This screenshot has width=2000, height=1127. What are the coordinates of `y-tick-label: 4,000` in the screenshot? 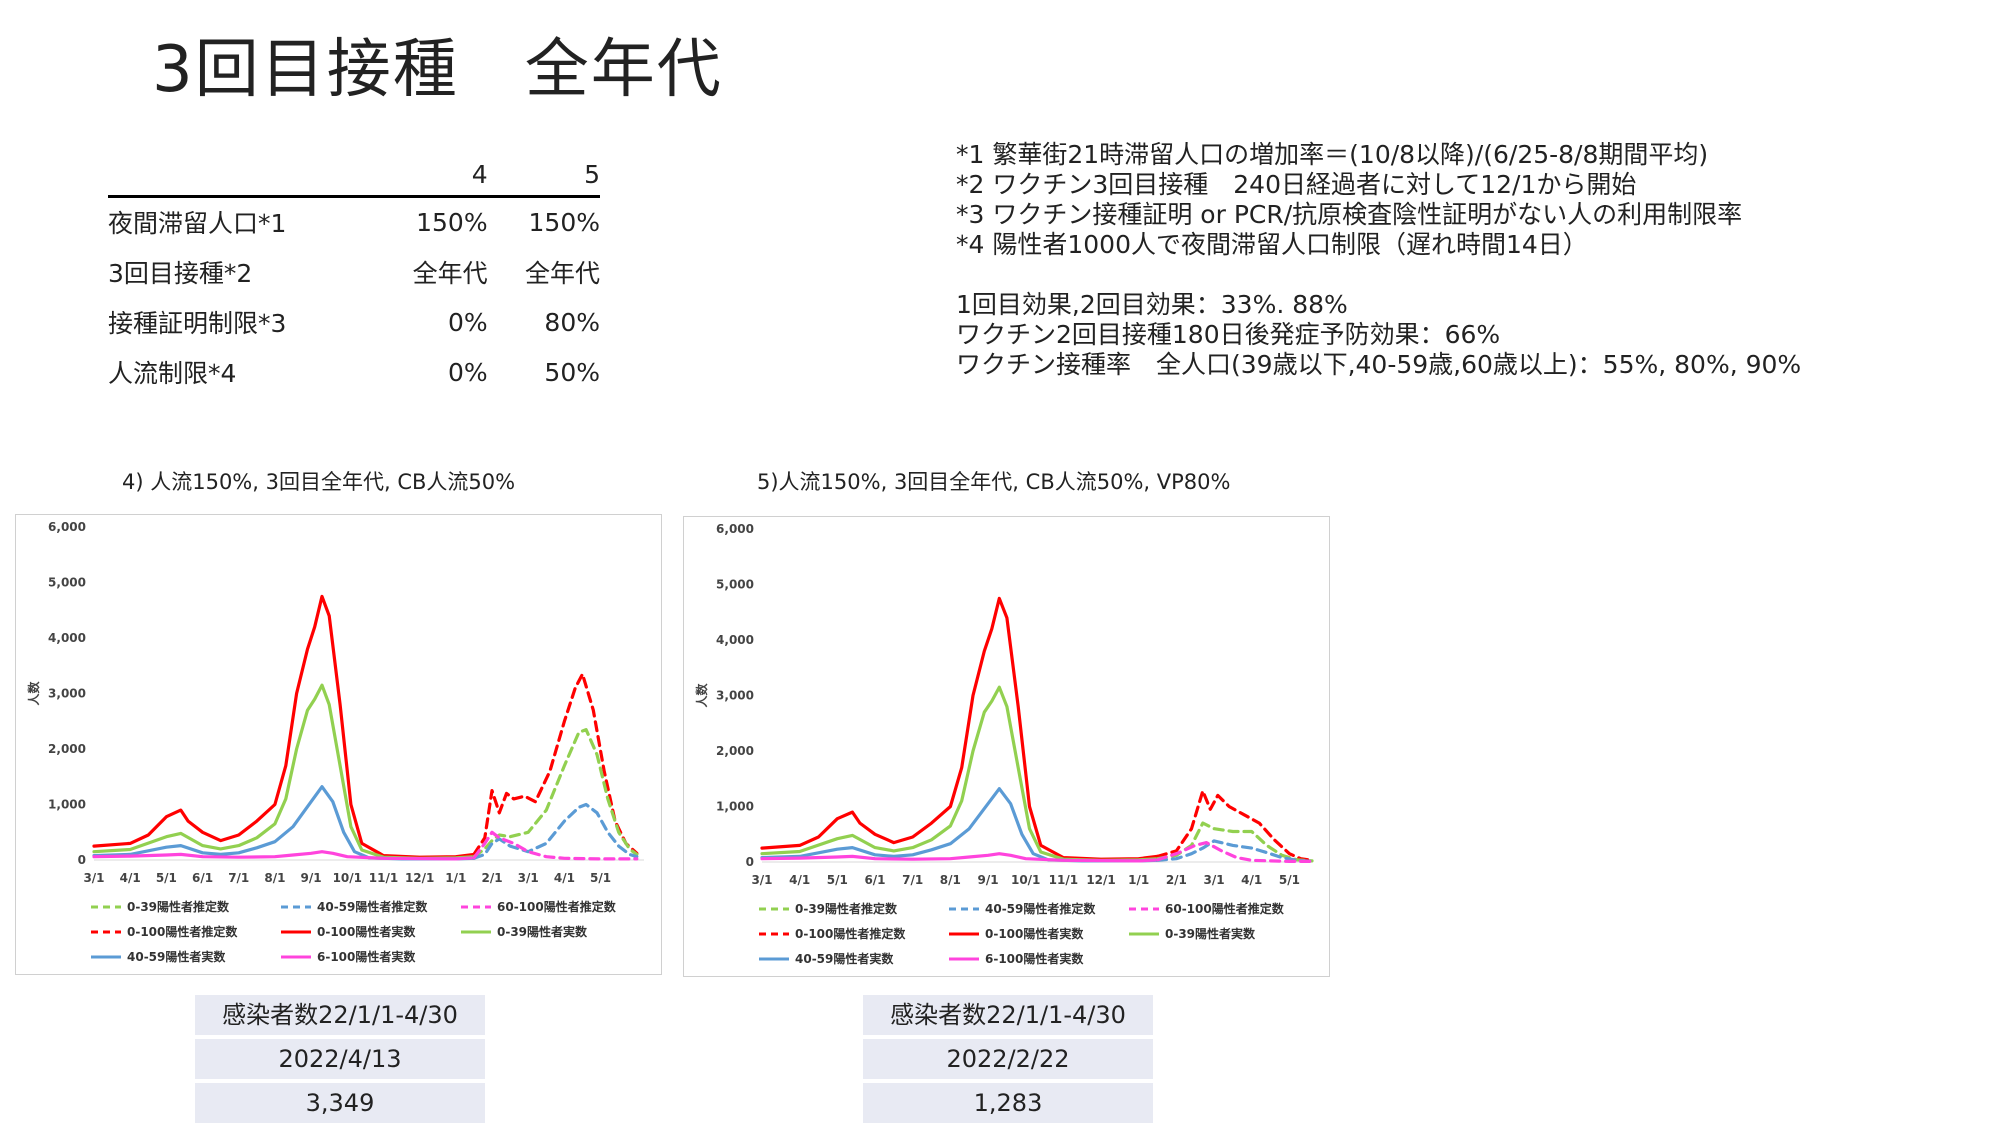 It's located at (67, 638).